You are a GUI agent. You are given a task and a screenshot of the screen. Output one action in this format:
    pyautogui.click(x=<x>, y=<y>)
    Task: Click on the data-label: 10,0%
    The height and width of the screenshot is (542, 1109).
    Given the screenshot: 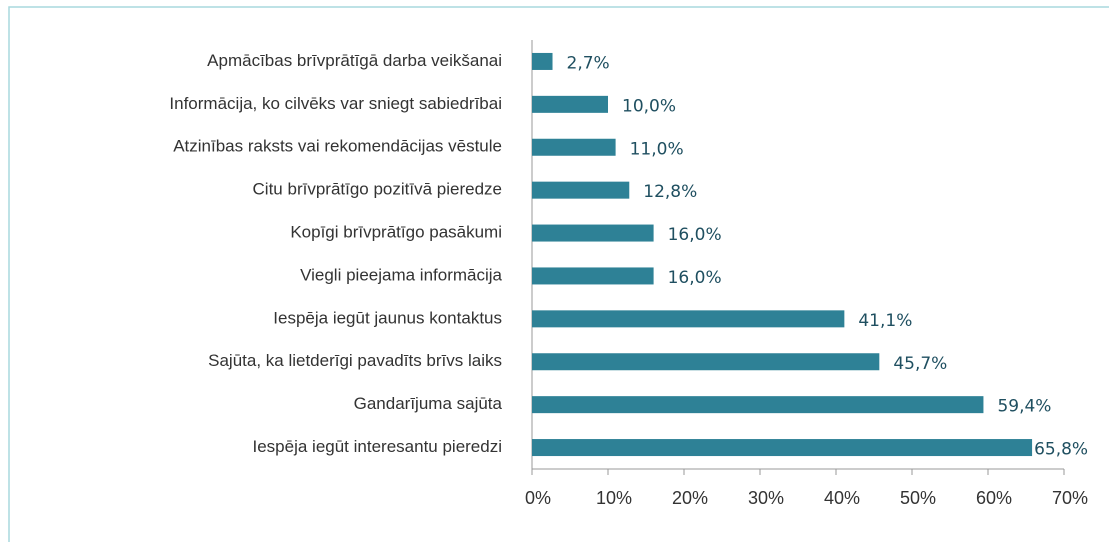 What is the action you would take?
    pyautogui.click(x=649, y=106)
    